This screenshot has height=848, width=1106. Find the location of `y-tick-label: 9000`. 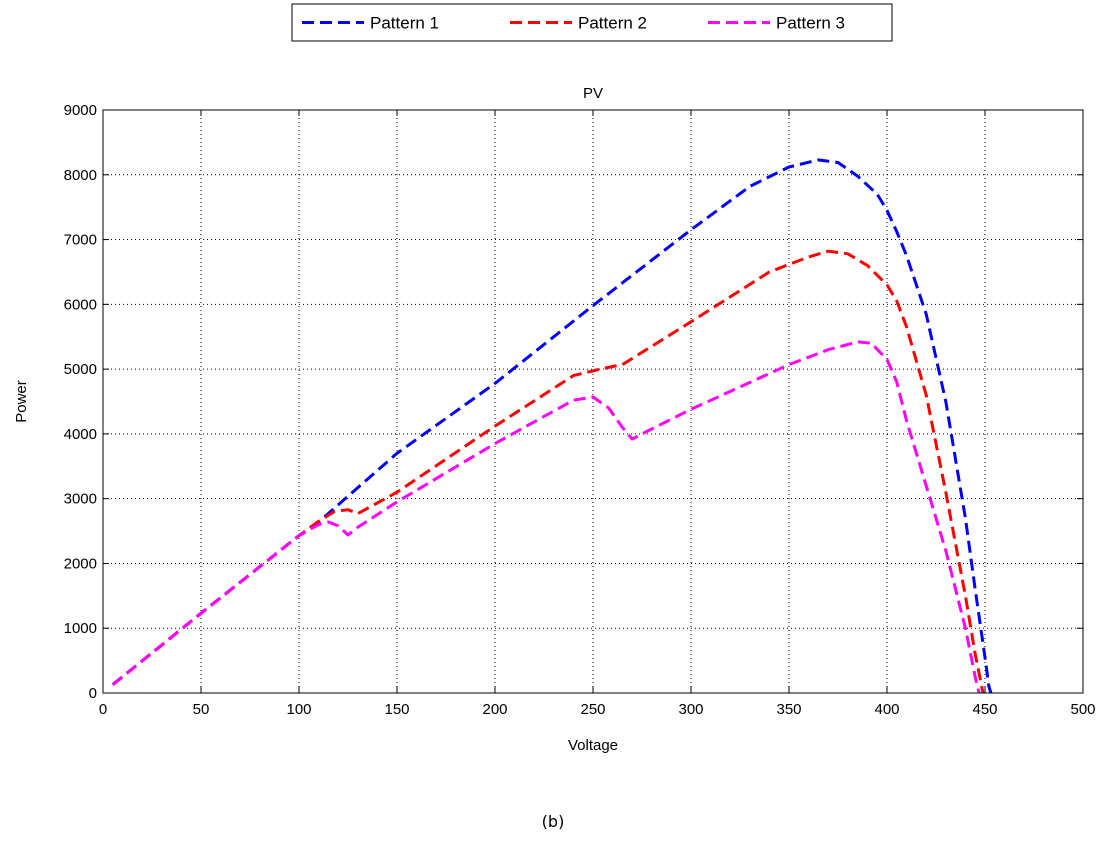

y-tick-label: 9000 is located at coordinates (80, 110).